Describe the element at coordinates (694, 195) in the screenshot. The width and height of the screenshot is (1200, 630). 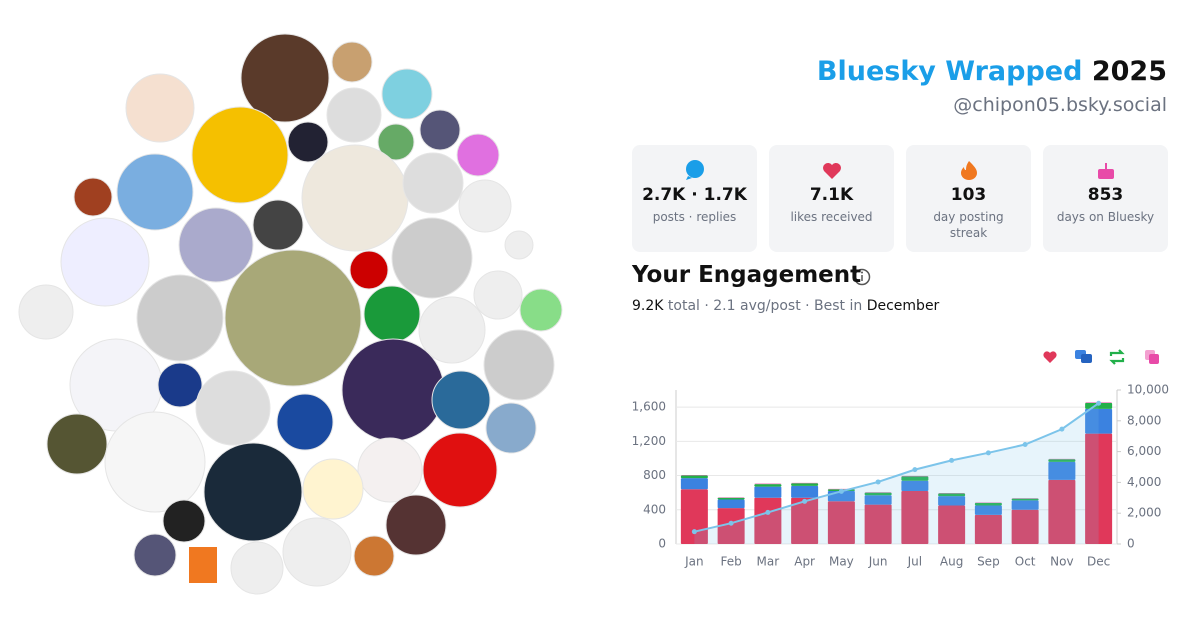
I see `stat-value: 2.7K · 1.7K` at that location.